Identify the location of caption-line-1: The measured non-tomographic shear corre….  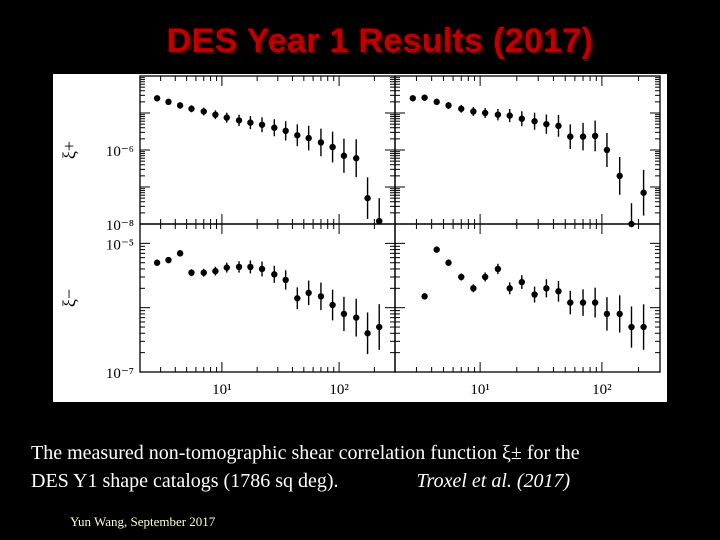
(305, 453).